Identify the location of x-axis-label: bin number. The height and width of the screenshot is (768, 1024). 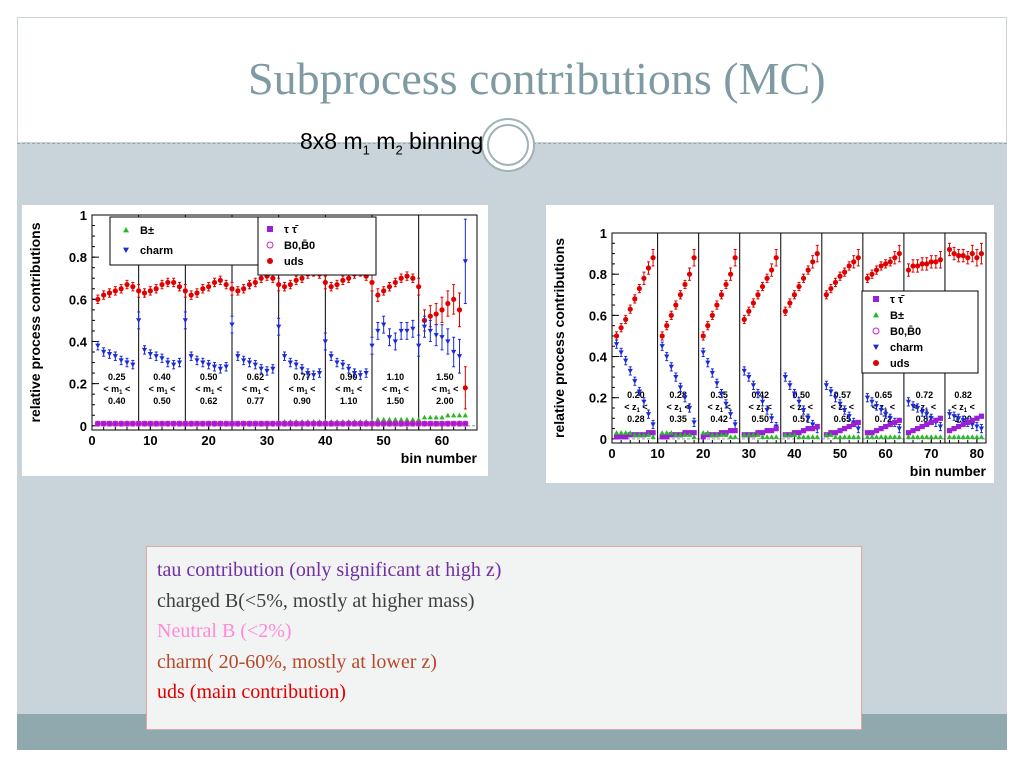
(948, 471).